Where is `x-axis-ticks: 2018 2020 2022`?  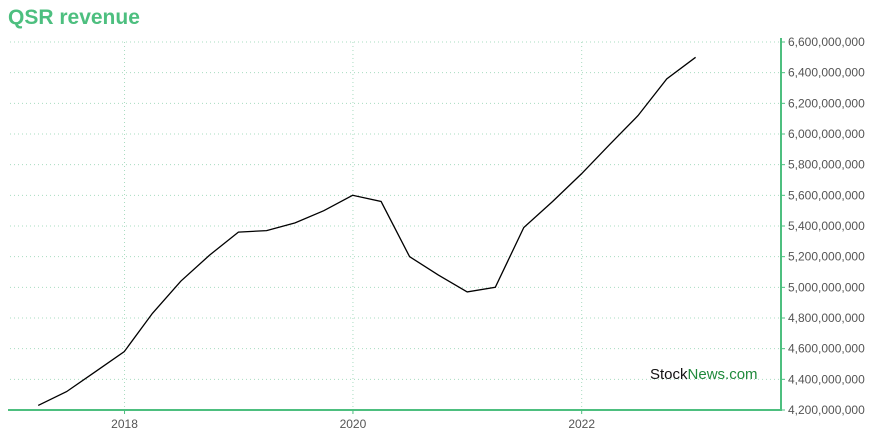 x-axis-ticks: 2018 2020 2022 is located at coordinates (353, 420).